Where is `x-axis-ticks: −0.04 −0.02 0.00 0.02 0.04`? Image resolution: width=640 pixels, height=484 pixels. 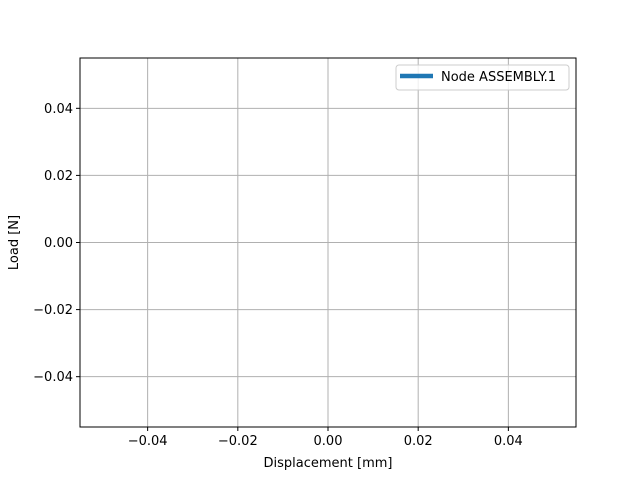 x-axis-ticks: −0.04 −0.02 0.00 0.02 0.04 is located at coordinates (325, 438).